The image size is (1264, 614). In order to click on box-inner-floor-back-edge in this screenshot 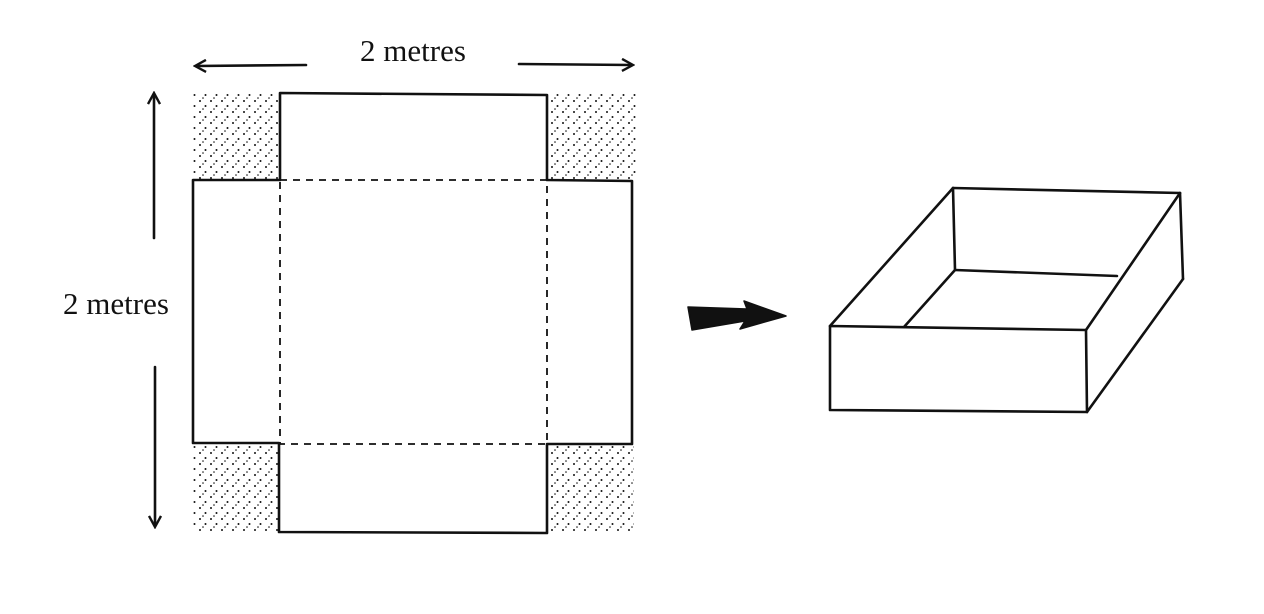, I will do `click(1036, 273)`.